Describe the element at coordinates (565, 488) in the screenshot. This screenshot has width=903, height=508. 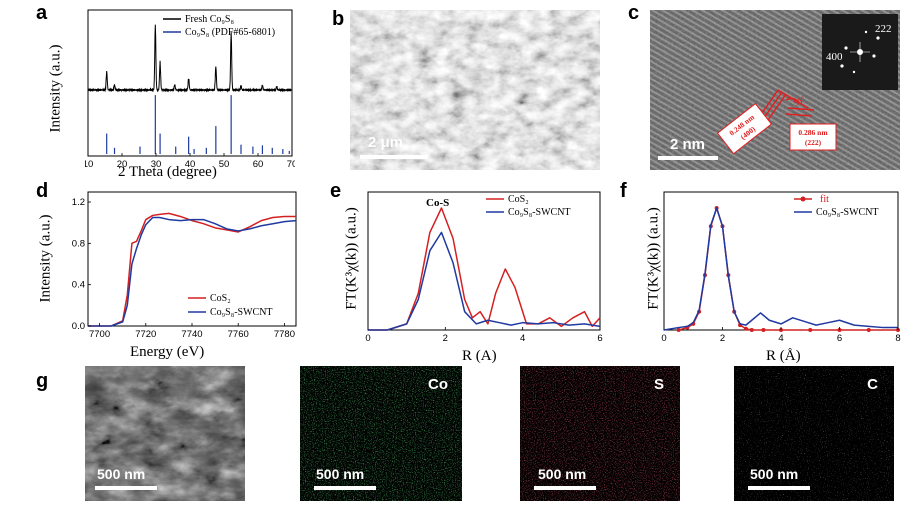
I see `eds-s-scale-bar` at that location.